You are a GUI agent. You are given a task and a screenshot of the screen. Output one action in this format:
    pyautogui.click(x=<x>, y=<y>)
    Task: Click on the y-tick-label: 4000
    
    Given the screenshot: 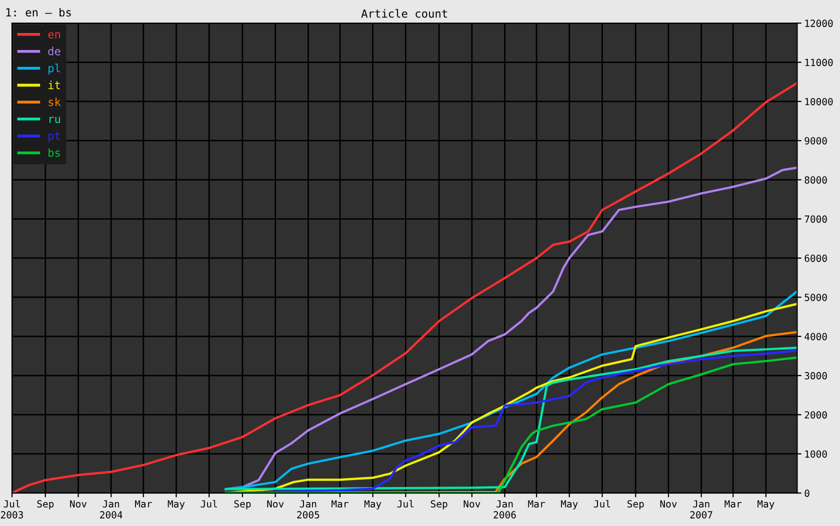 What is the action you would take?
    pyautogui.click(x=815, y=336)
    